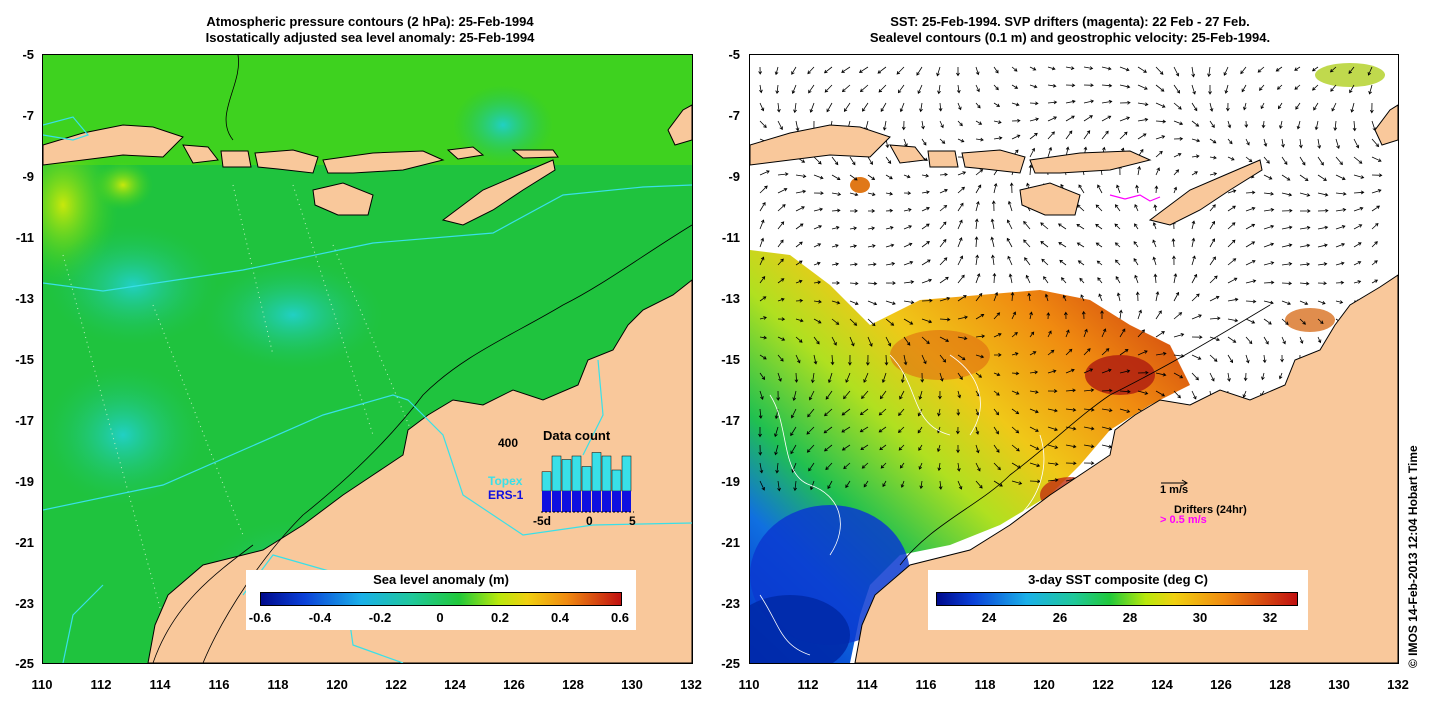 Image resolution: width=1440 pixels, height=710 pixels. What do you see at coordinates (24, 420) in the screenshot?
I see `lat-tick: -17` at bounding box center [24, 420].